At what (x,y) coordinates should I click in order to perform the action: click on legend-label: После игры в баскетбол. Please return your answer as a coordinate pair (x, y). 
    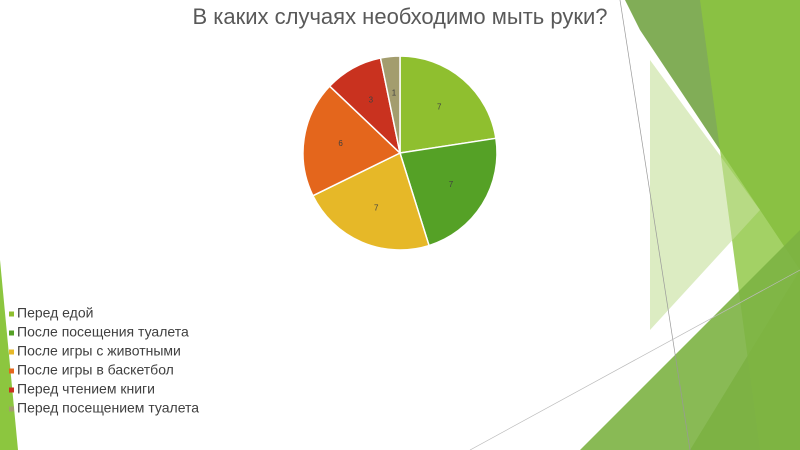
    Looking at the image, I should click on (95, 370).